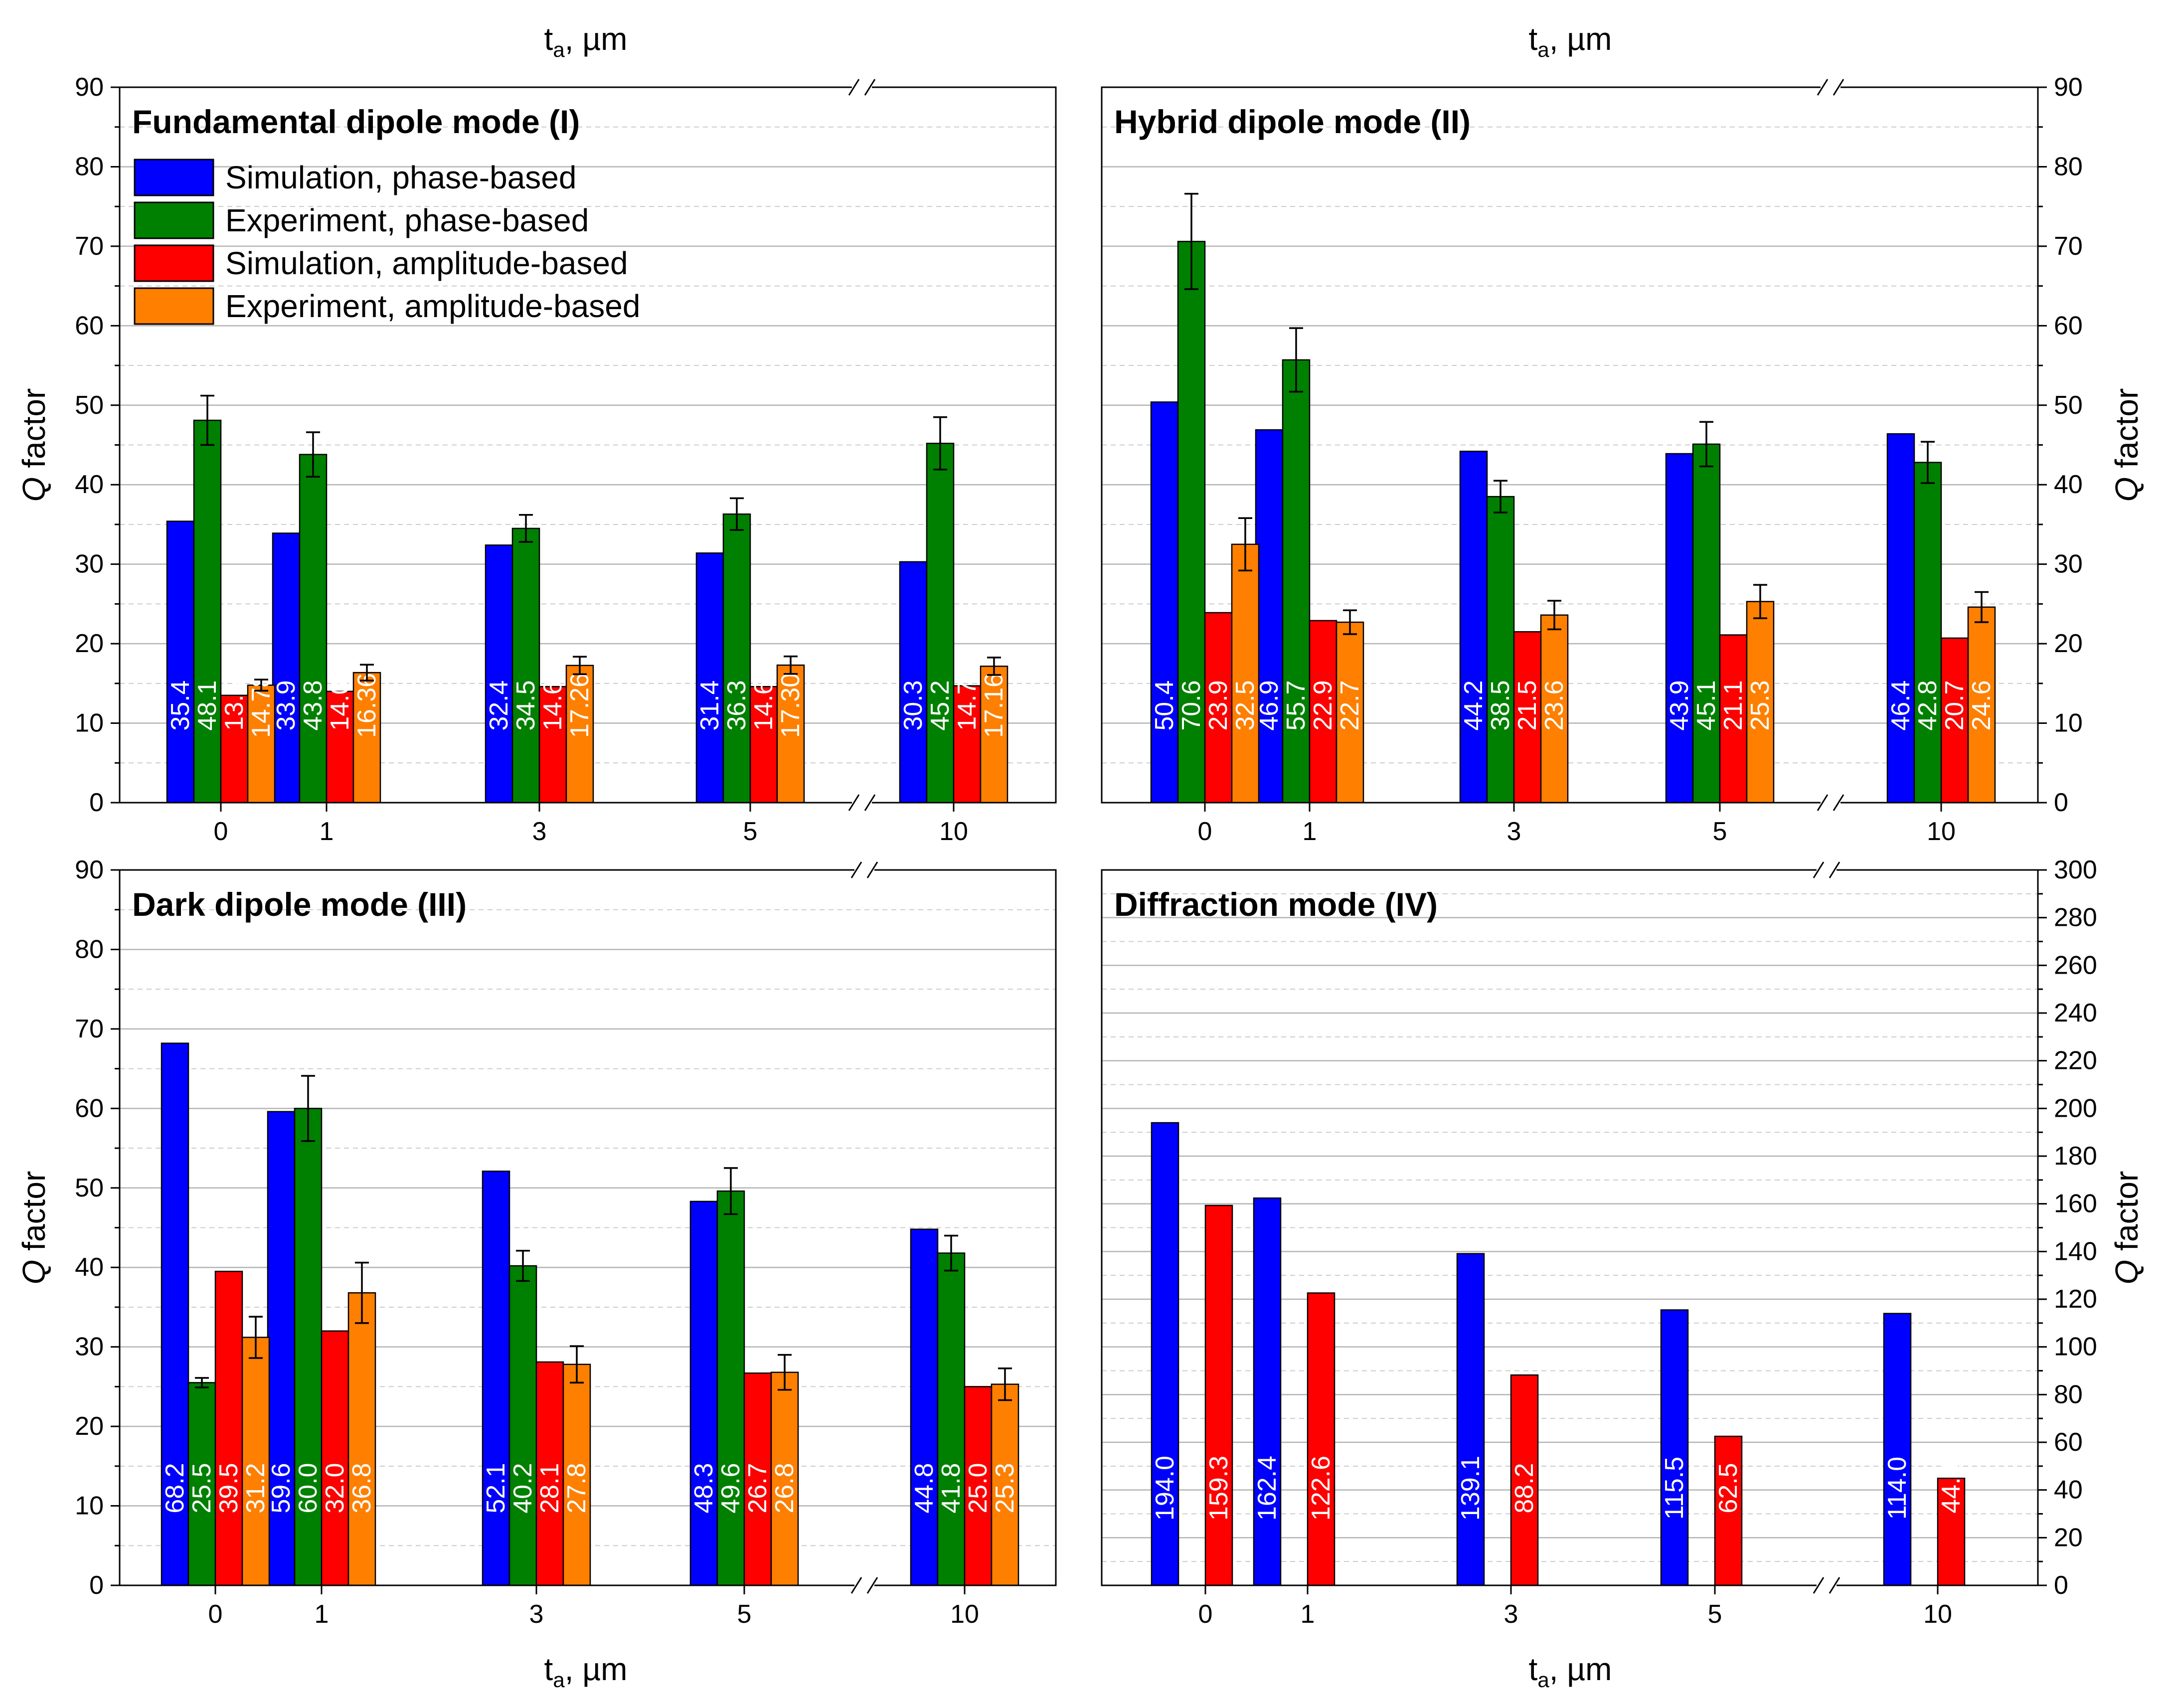  Describe the element at coordinates (1323, 705) in the screenshot. I see `data-label: 22.9` at that location.